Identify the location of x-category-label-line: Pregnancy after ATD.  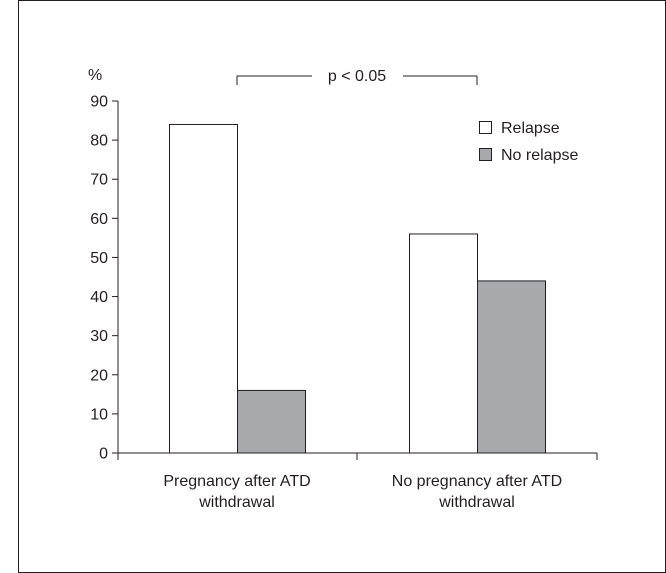
(236, 481).